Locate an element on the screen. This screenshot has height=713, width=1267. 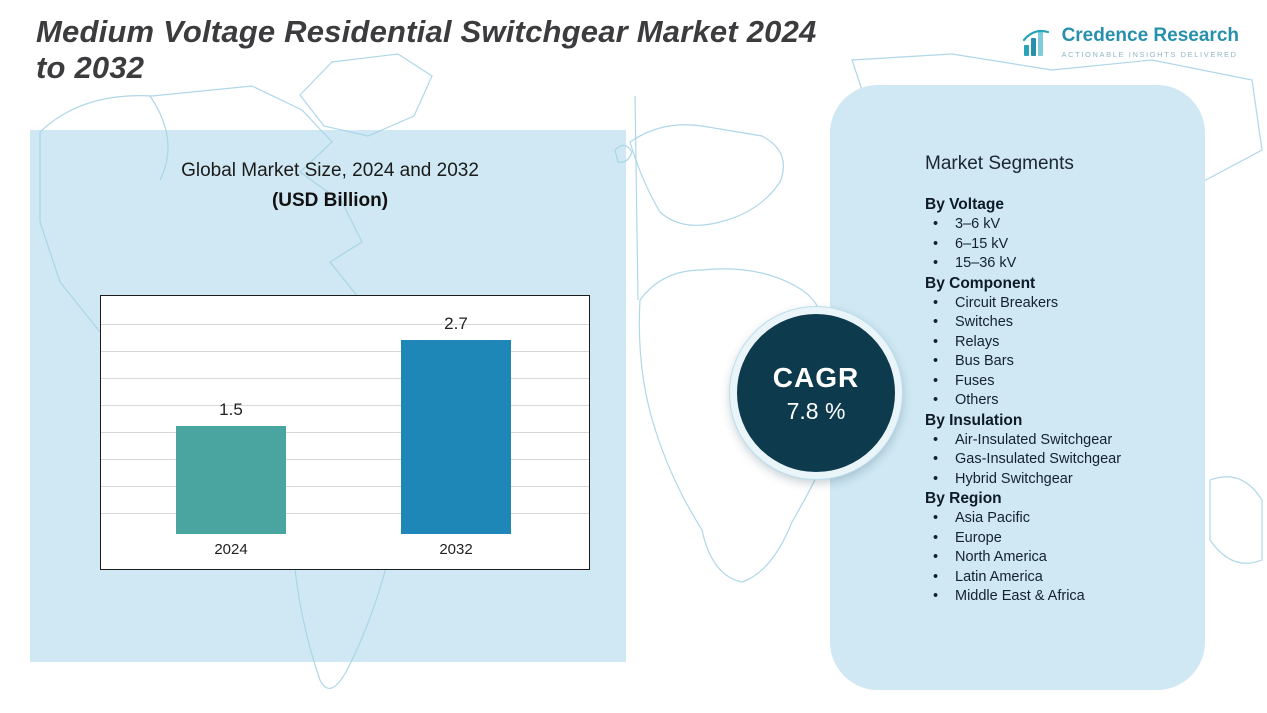
bar-value-label-2024: 1.5 is located at coordinates (231, 409).